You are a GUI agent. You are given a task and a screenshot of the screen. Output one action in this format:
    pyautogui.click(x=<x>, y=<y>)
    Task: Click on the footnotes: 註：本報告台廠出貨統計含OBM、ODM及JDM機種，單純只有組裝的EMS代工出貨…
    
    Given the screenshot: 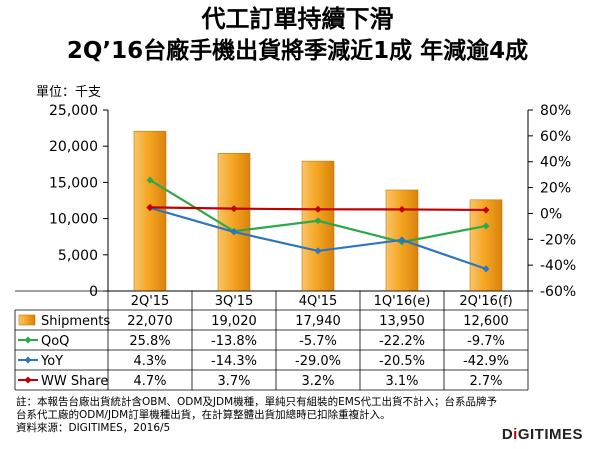 What is the action you would take?
    pyautogui.click(x=296, y=415)
    